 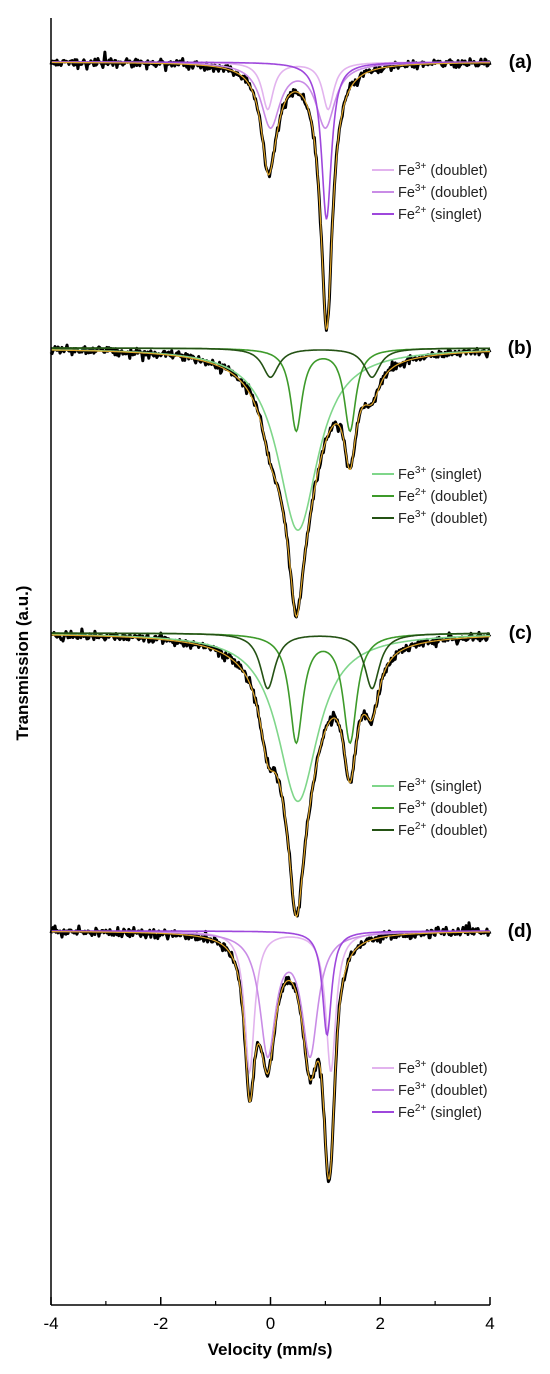 I want to click on panel-label: (a), so click(x=520, y=62).